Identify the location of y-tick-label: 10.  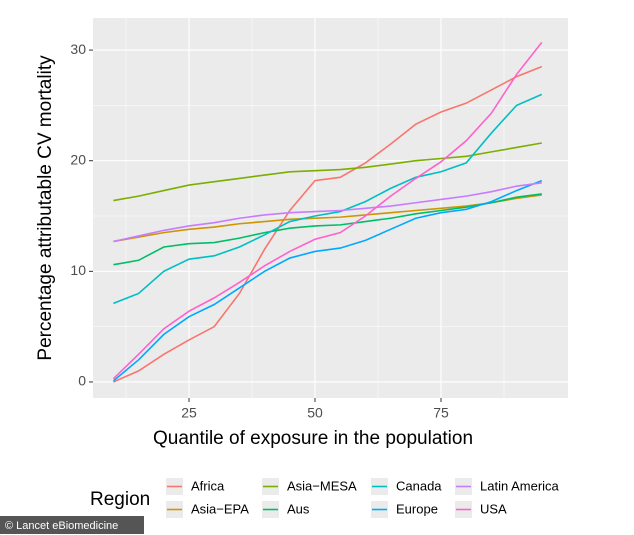
(78, 270).